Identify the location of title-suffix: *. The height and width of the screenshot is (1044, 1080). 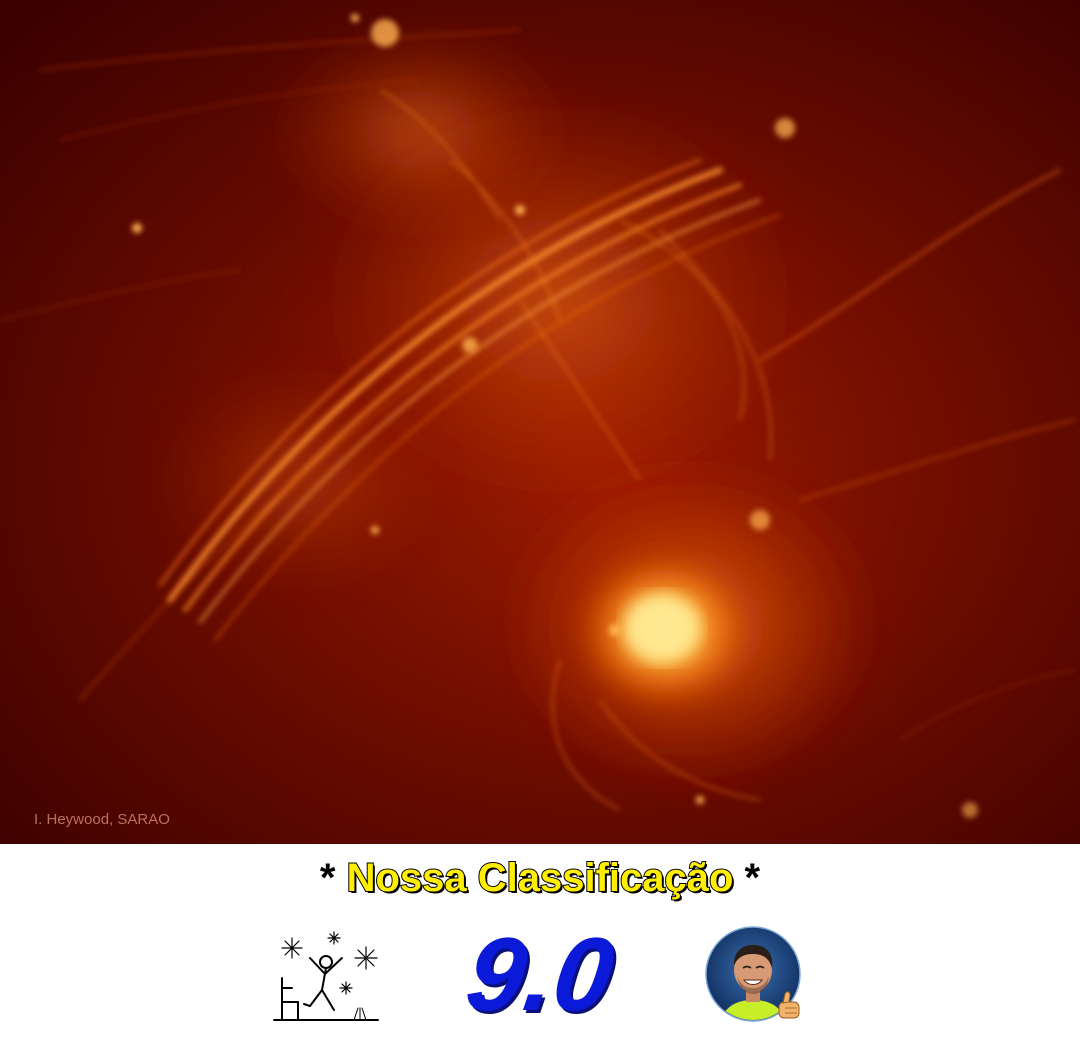
(747, 878).